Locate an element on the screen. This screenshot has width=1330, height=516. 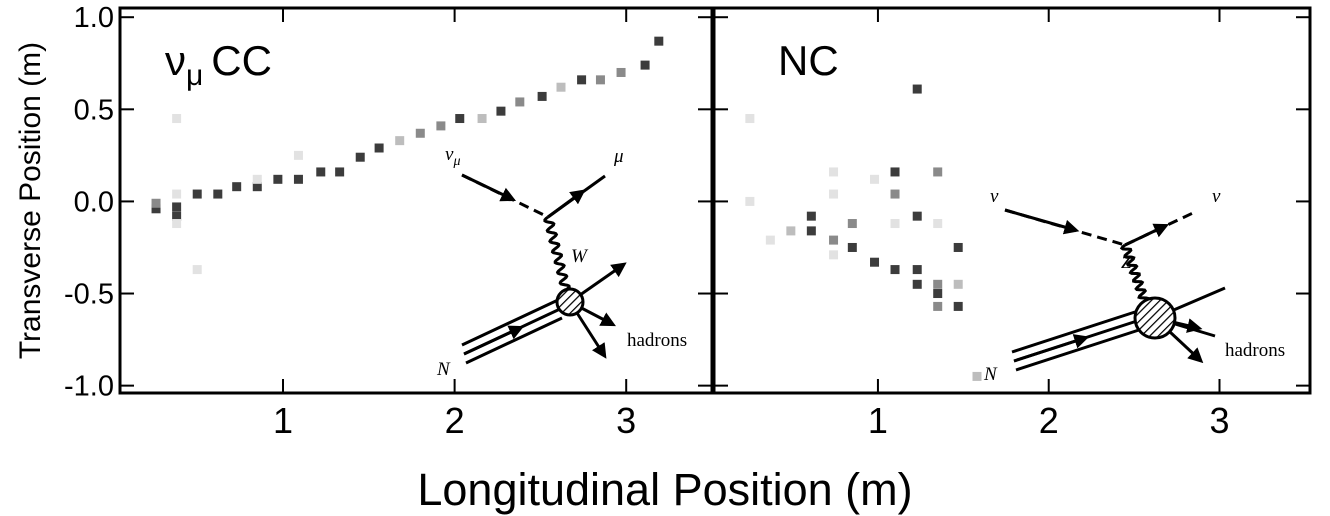
annotation: Z is located at coordinates (1126, 262).